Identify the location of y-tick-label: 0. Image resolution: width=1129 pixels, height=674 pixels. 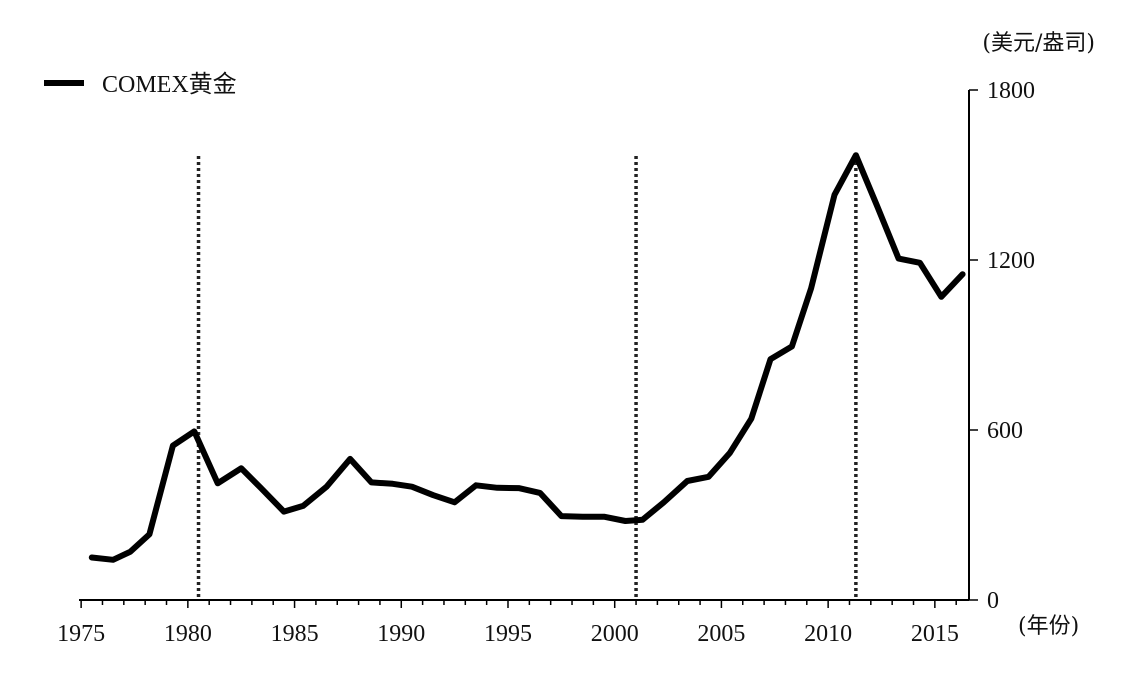
(993, 601).